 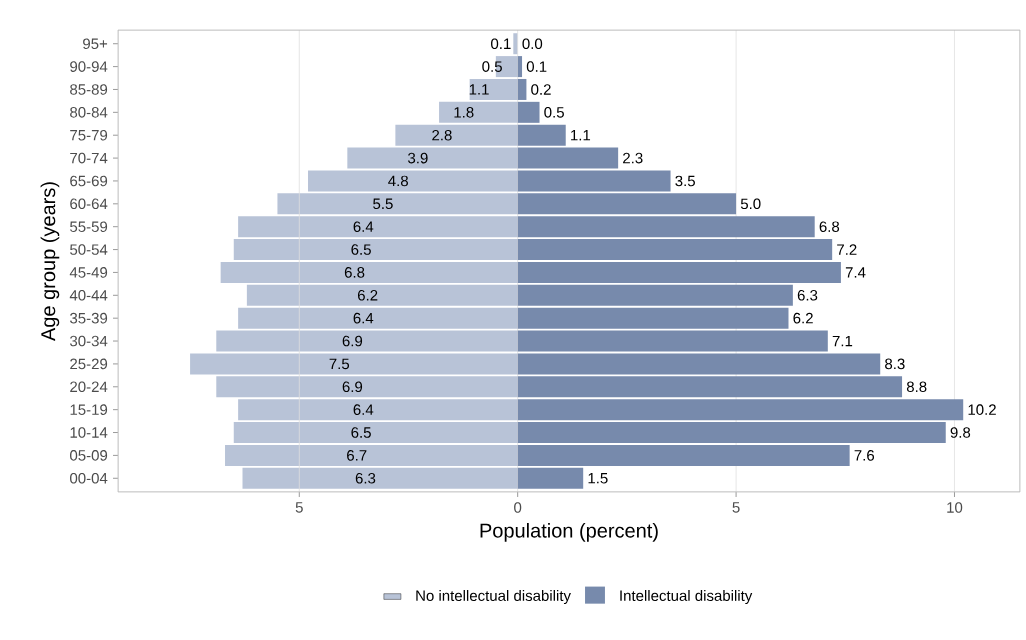 What do you see at coordinates (895, 364) in the screenshot?
I see `data-label: 8.3` at bounding box center [895, 364].